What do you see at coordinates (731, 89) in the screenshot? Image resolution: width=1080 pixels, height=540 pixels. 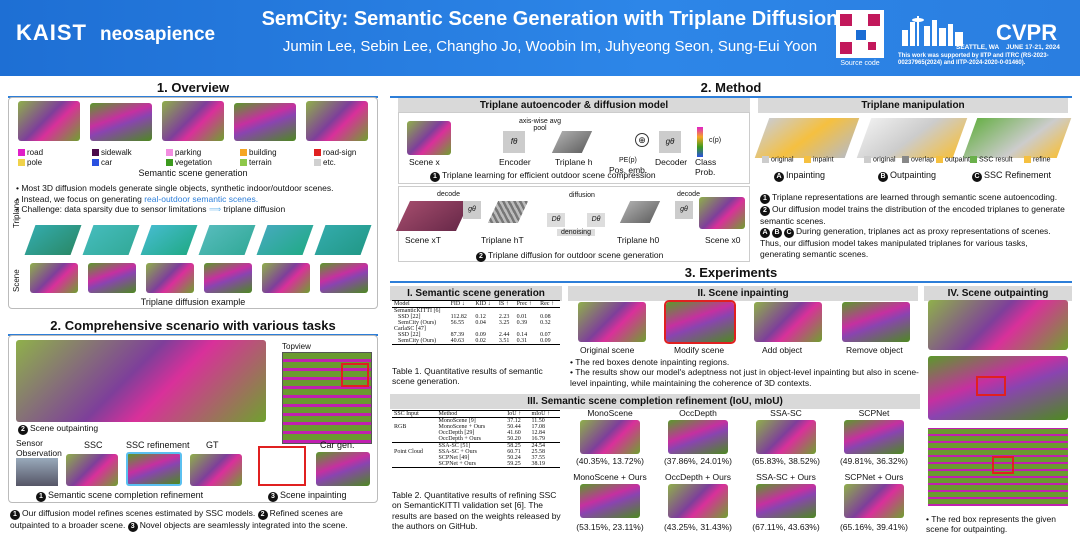 I see `method-title: 2. Method` at bounding box center [731, 89].